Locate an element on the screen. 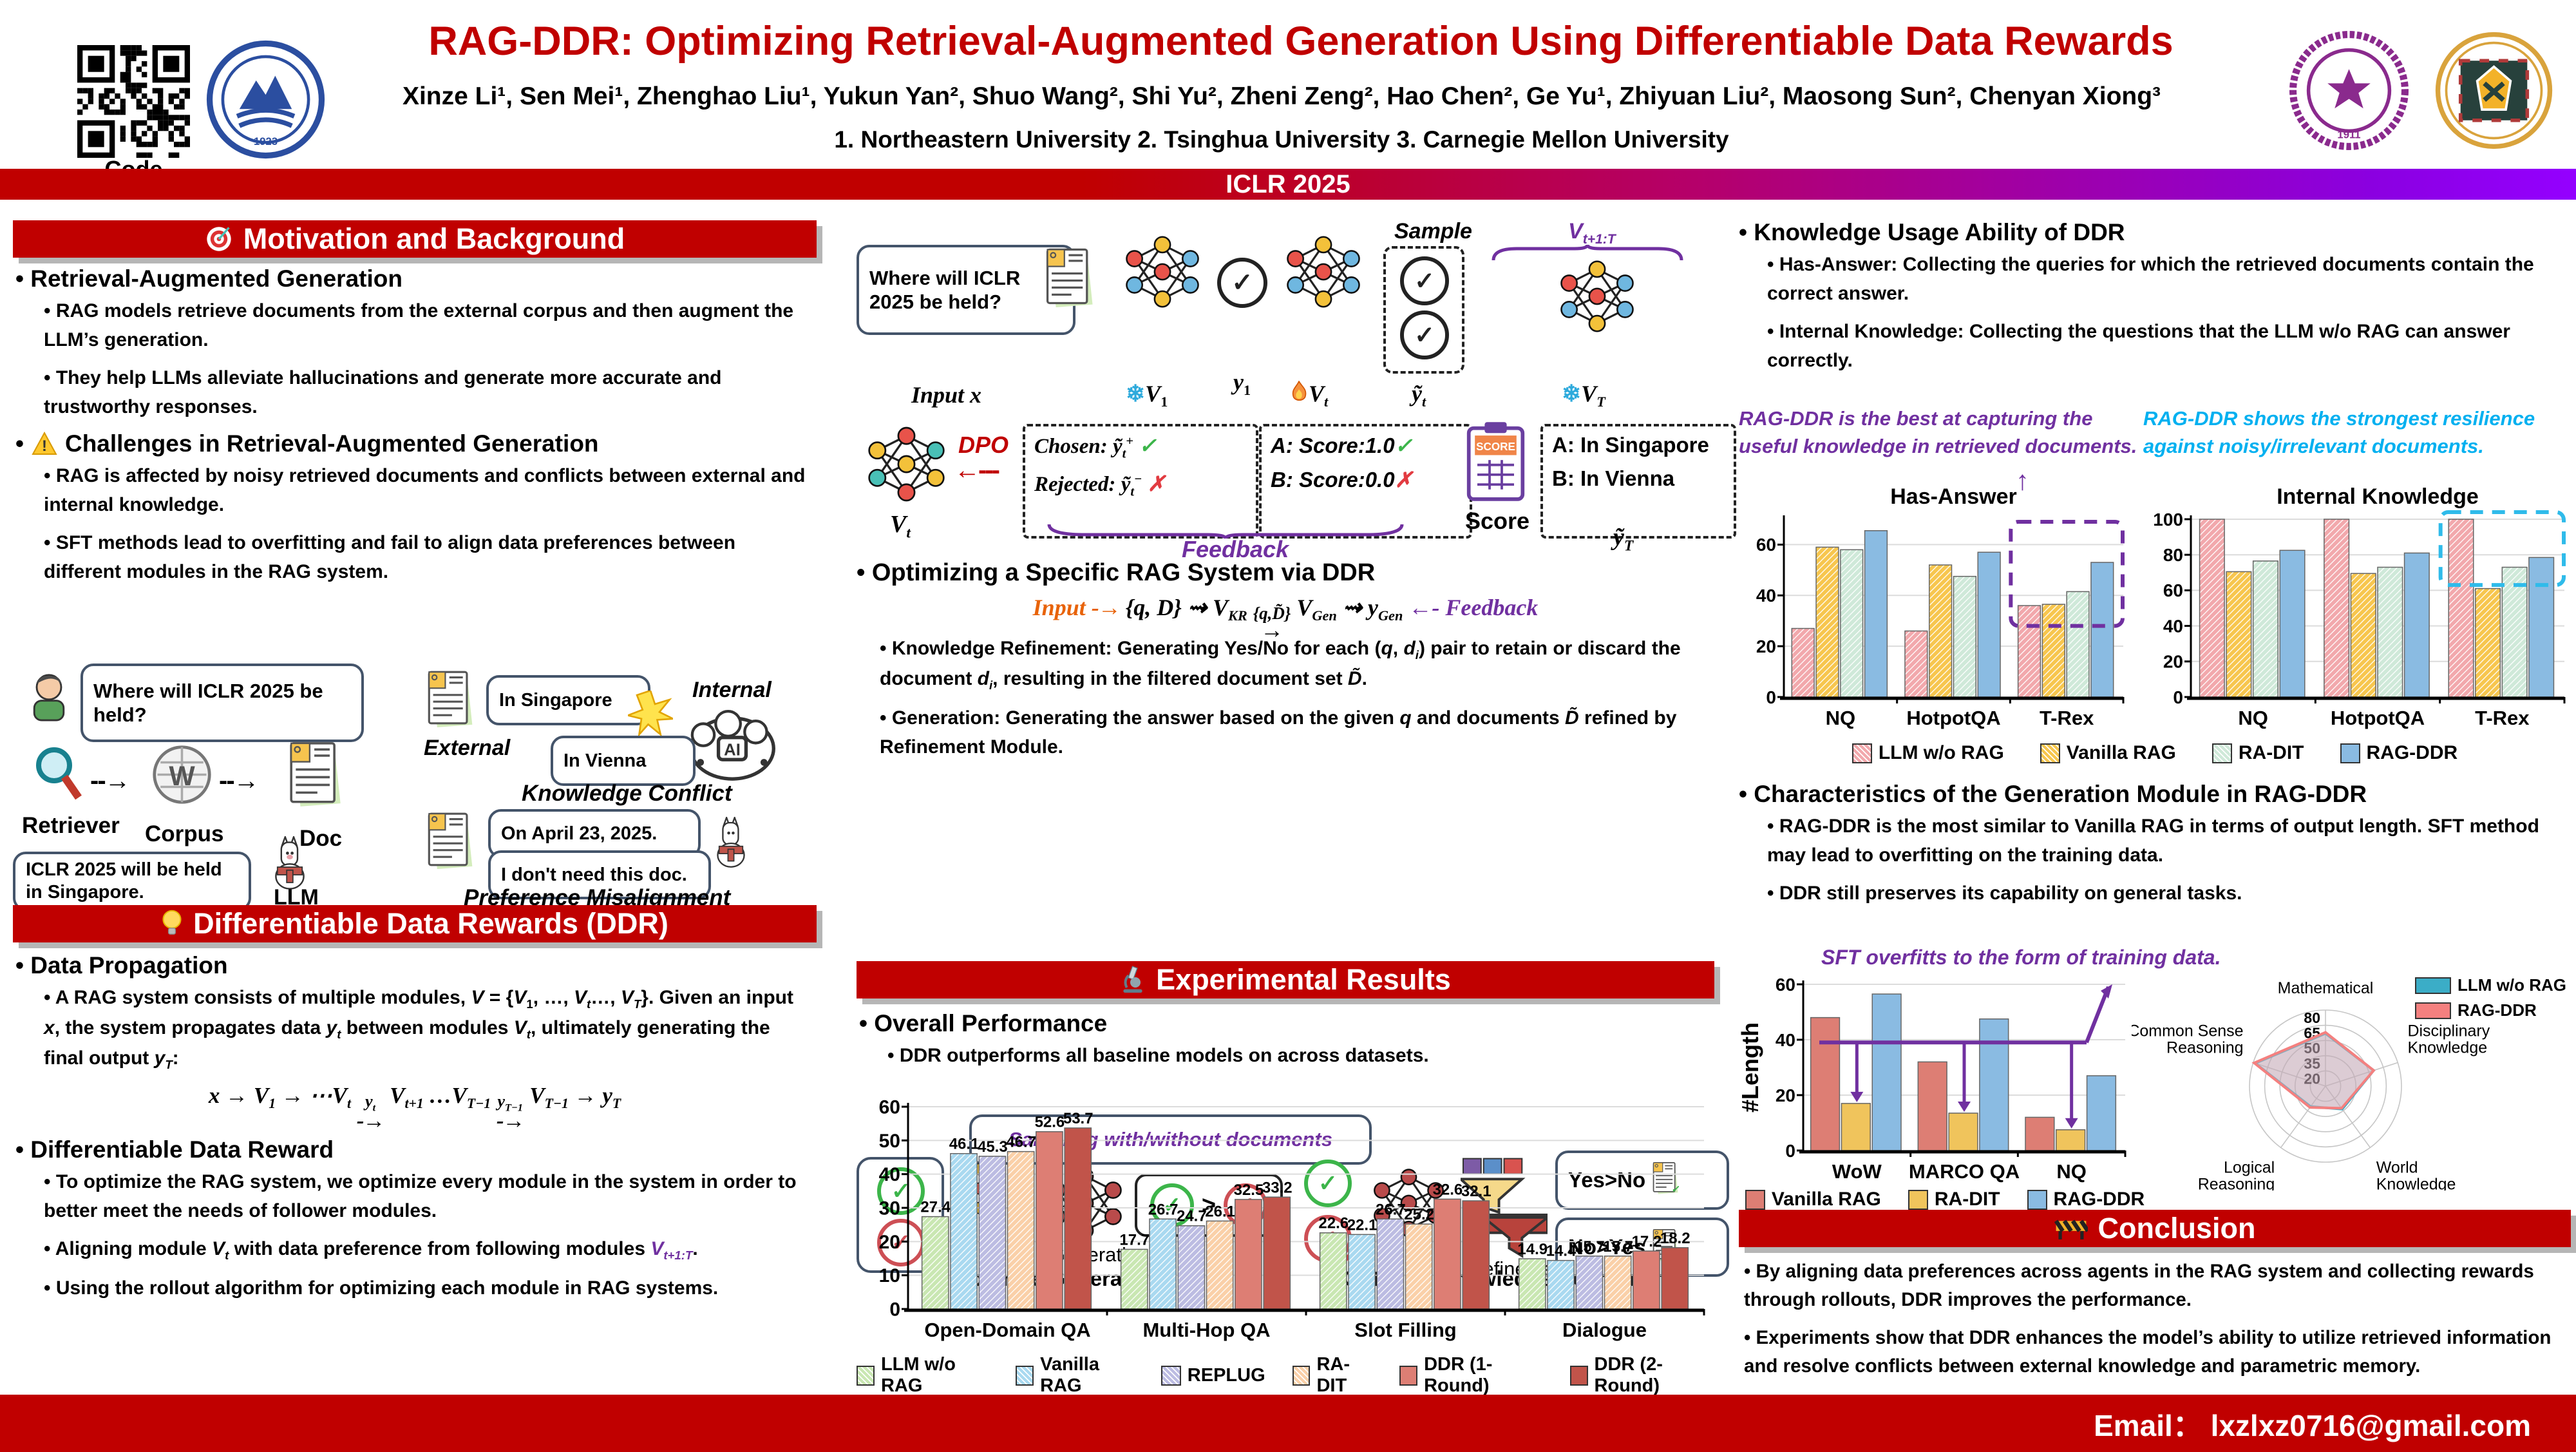 This screenshot has width=2576, height=1452. knowledge-conflict-label: Knowledge Conflict is located at coordinates (627, 793).